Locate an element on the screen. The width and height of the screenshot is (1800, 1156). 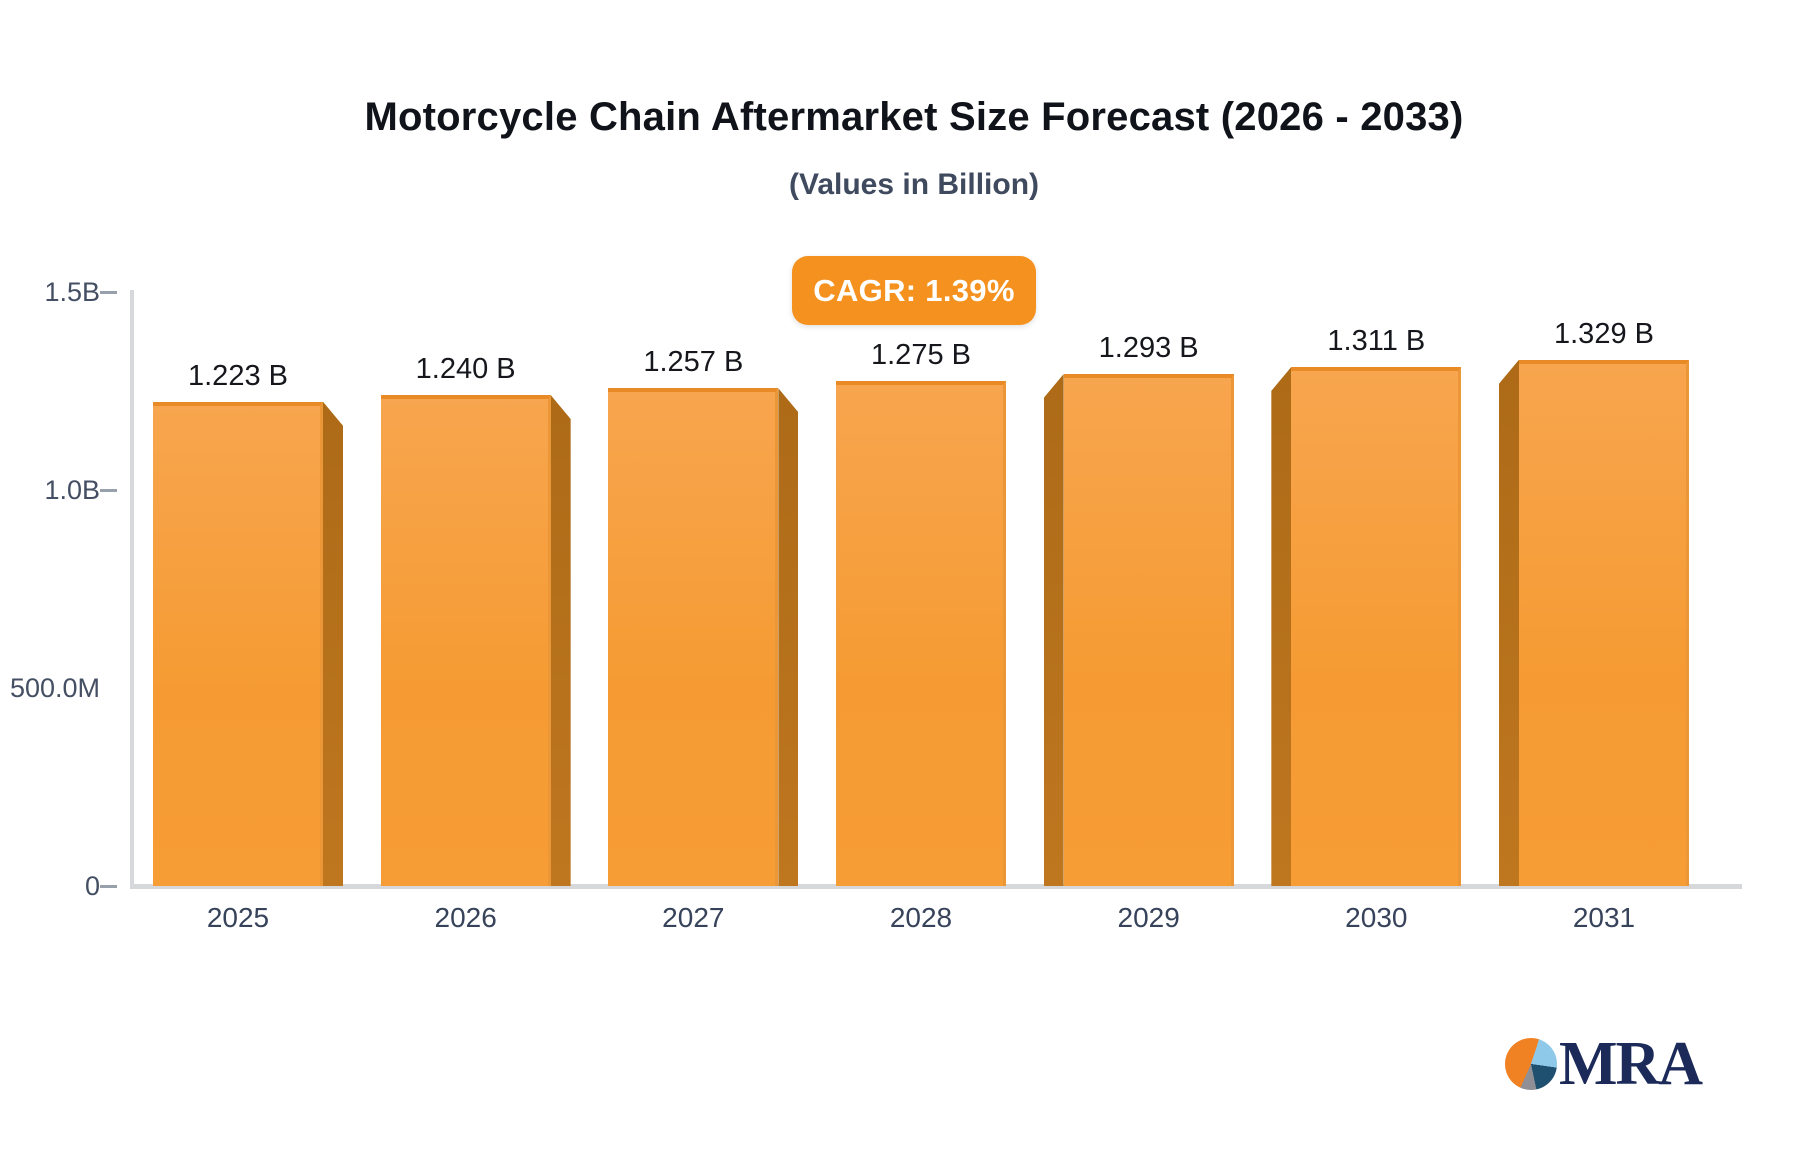
y-axis-line is located at coordinates (132, 588).